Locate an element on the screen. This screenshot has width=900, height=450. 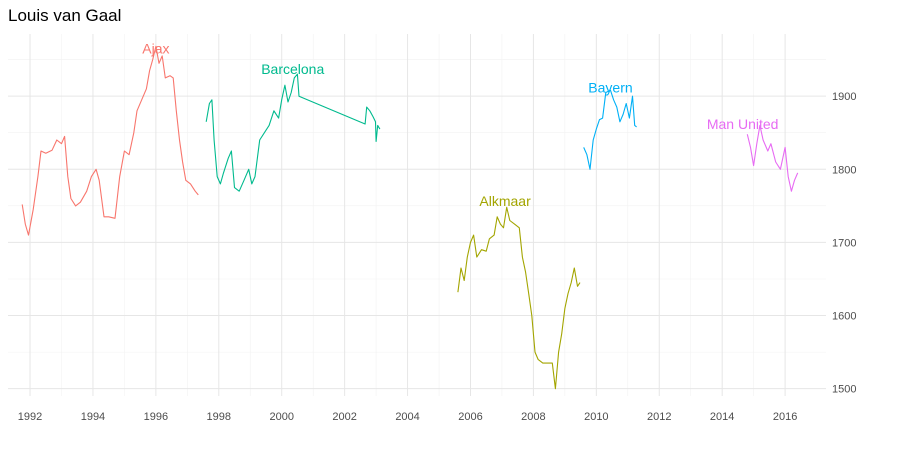
x-tick-label: 2016 is located at coordinates (785, 417).